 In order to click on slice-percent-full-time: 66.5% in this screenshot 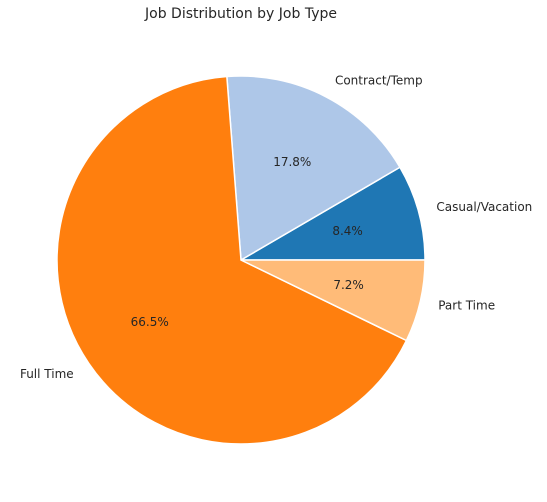, I will do `click(150, 322)`.